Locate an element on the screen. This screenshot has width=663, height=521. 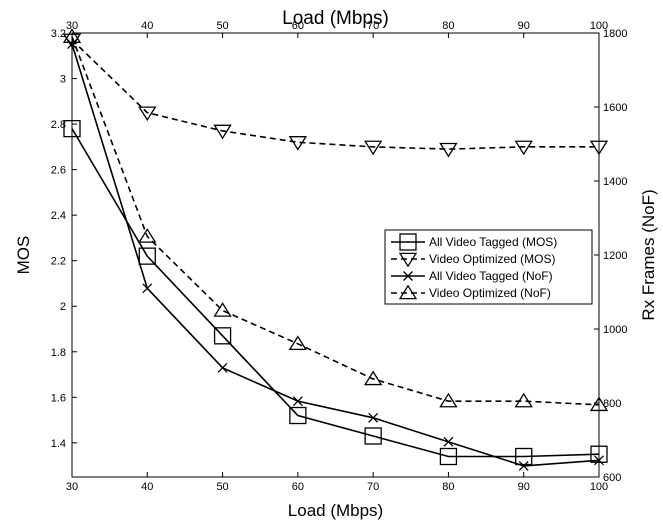
y-tick-label-left: 1.8 is located at coordinates (58, 353).